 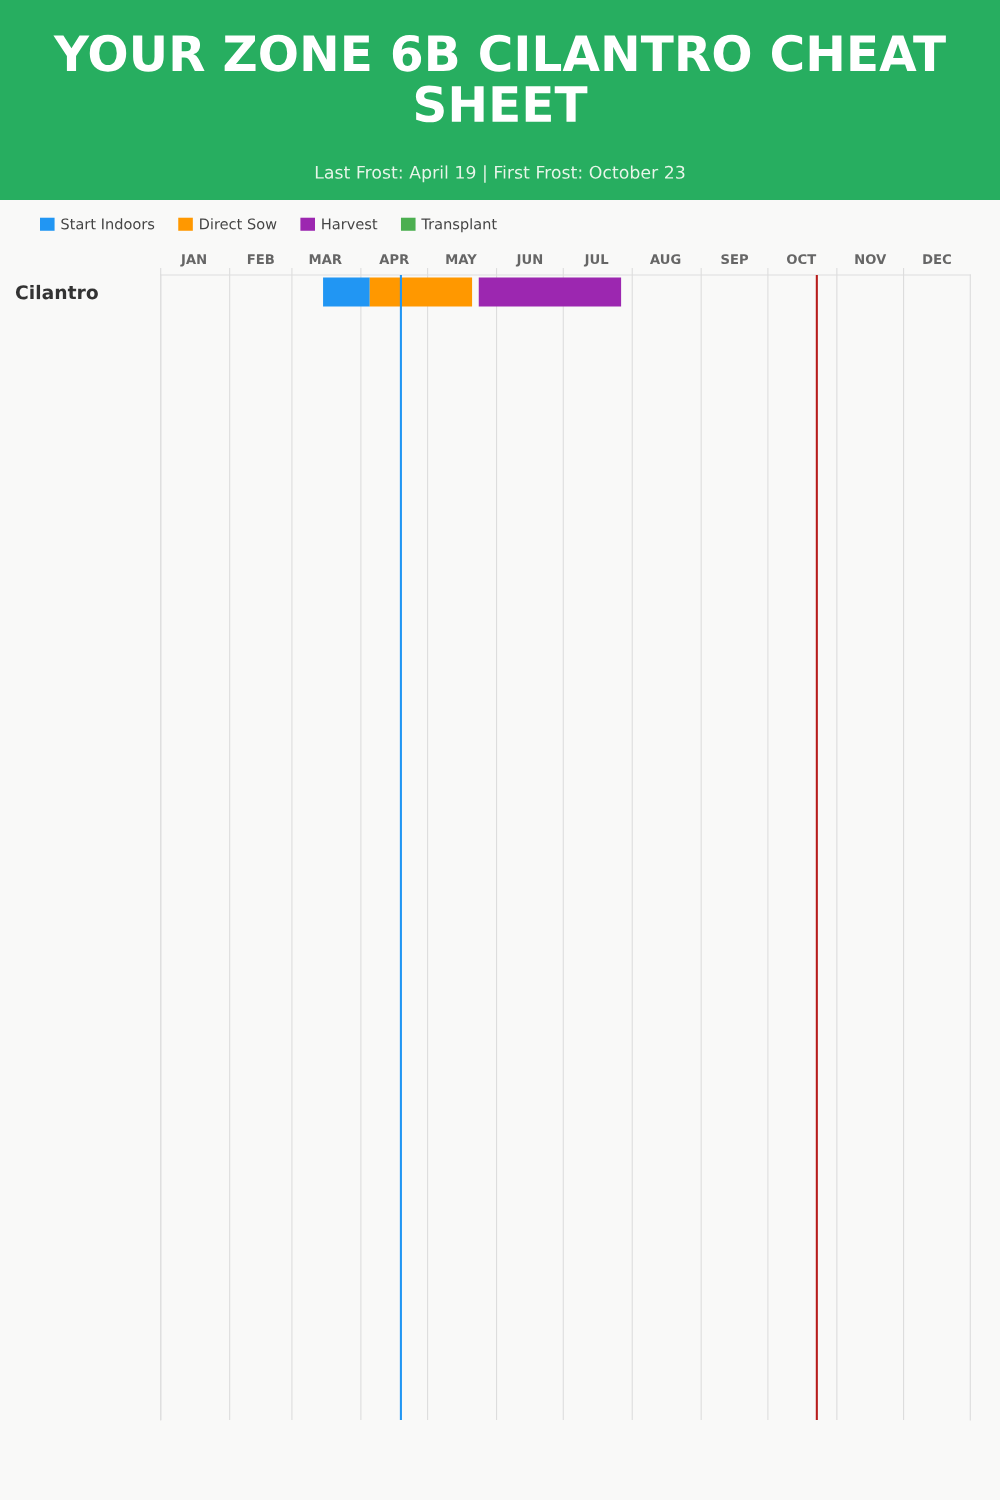 What do you see at coordinates (193, 260) in the screenshot?
I see `x-tick-label: JAN` at bounding box center [193, 260].